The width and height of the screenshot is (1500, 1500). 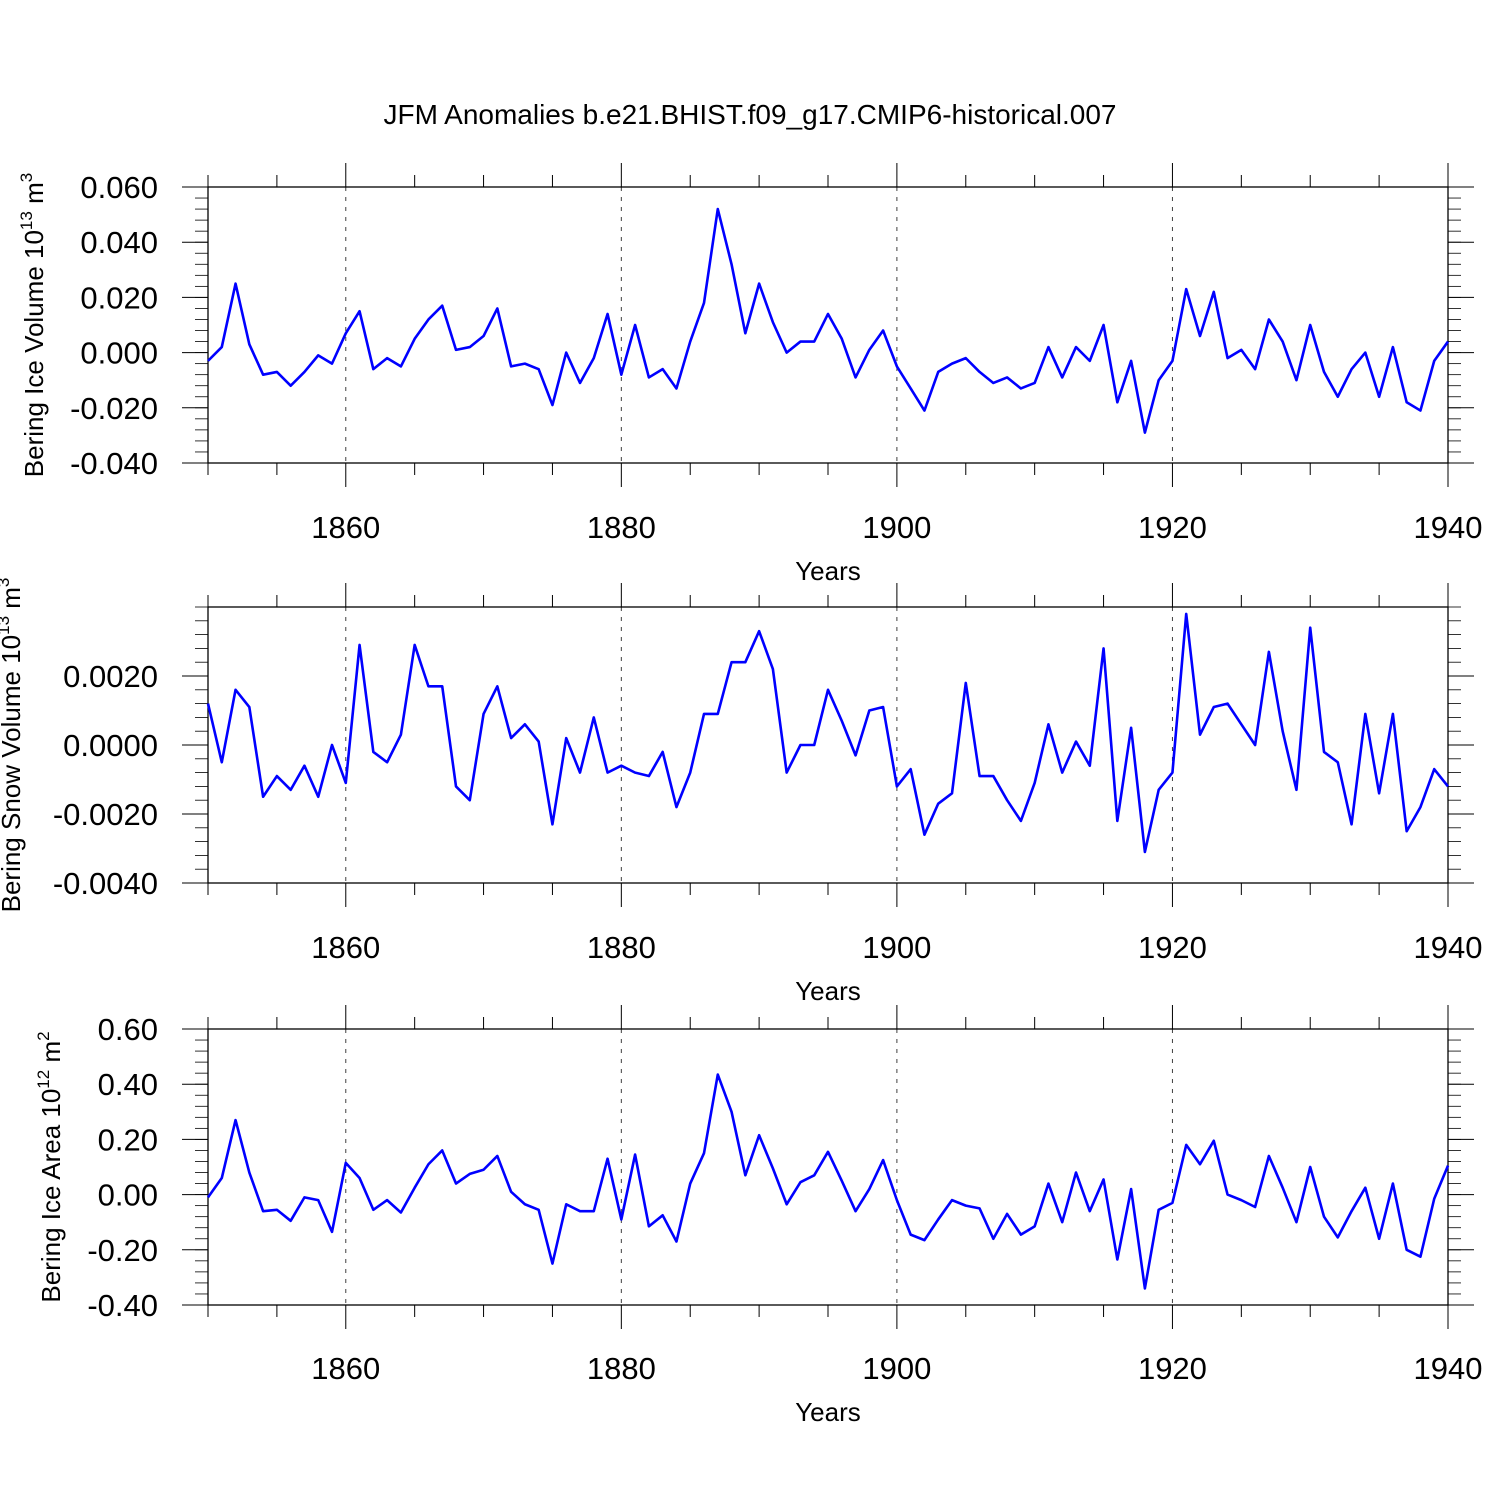 I want to click on y-tick-label: 0.040, so click(x=119, y=242).